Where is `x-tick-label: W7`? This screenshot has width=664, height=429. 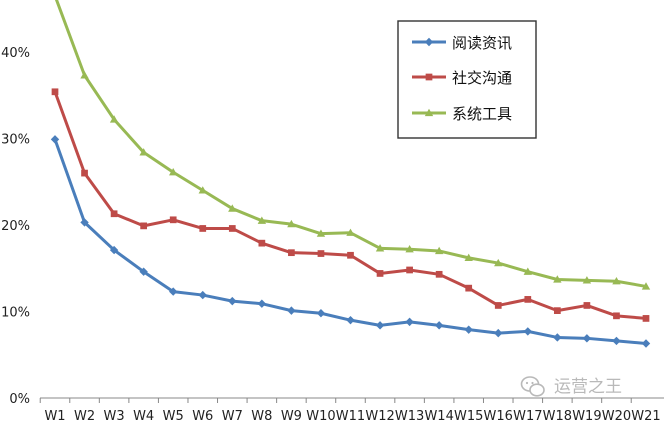
x-tick-label: W7 is located at coordinates (232, 416).